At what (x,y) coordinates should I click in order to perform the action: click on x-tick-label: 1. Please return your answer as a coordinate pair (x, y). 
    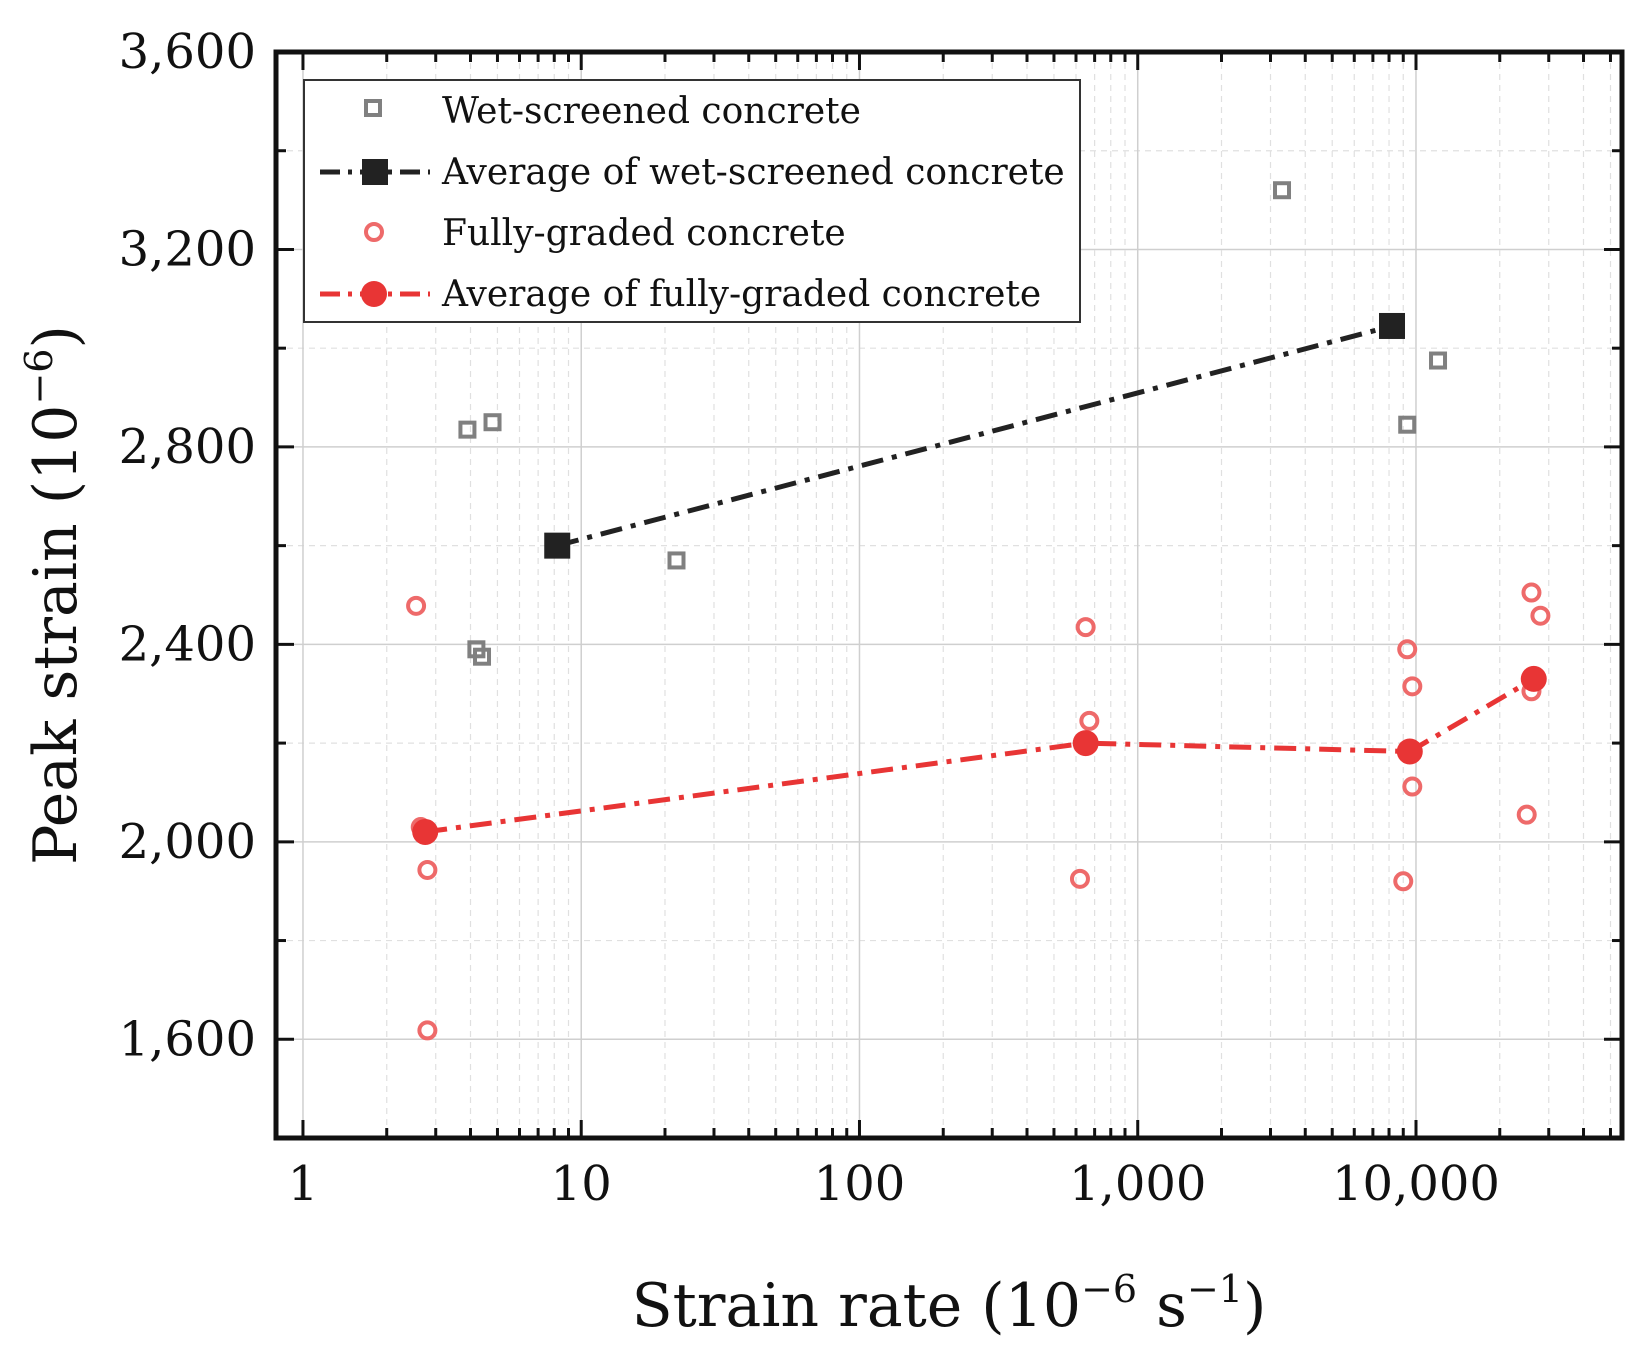
    Looking at the image, I should click on (303, 1184).